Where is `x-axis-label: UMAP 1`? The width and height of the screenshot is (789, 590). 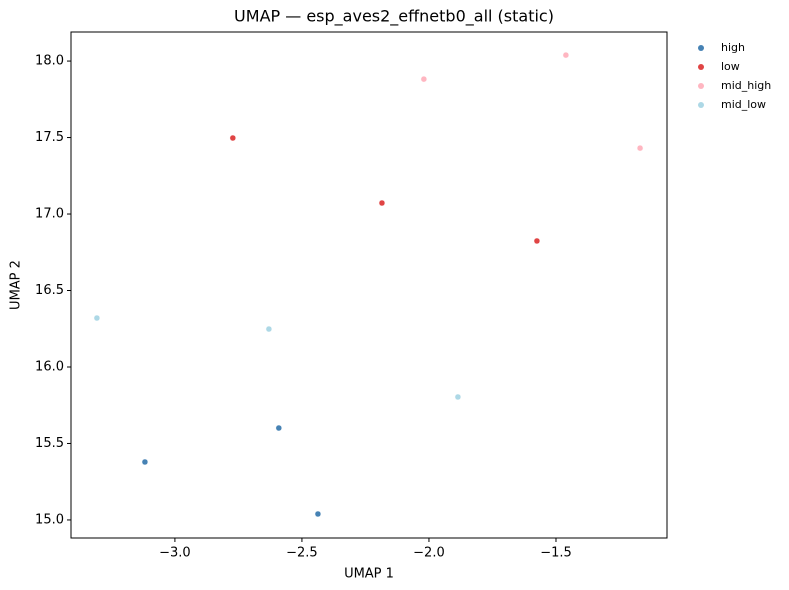 x-axis-label: UMAP 1 is located at coordinates (369, 574).